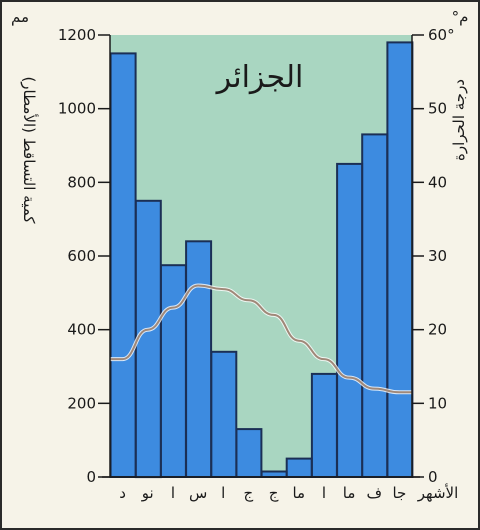 The width and height of the screenshot is (480, 530). I want to click on left-tick-group: 0 200 400 600 800 1000 1200, so click(84, 256).